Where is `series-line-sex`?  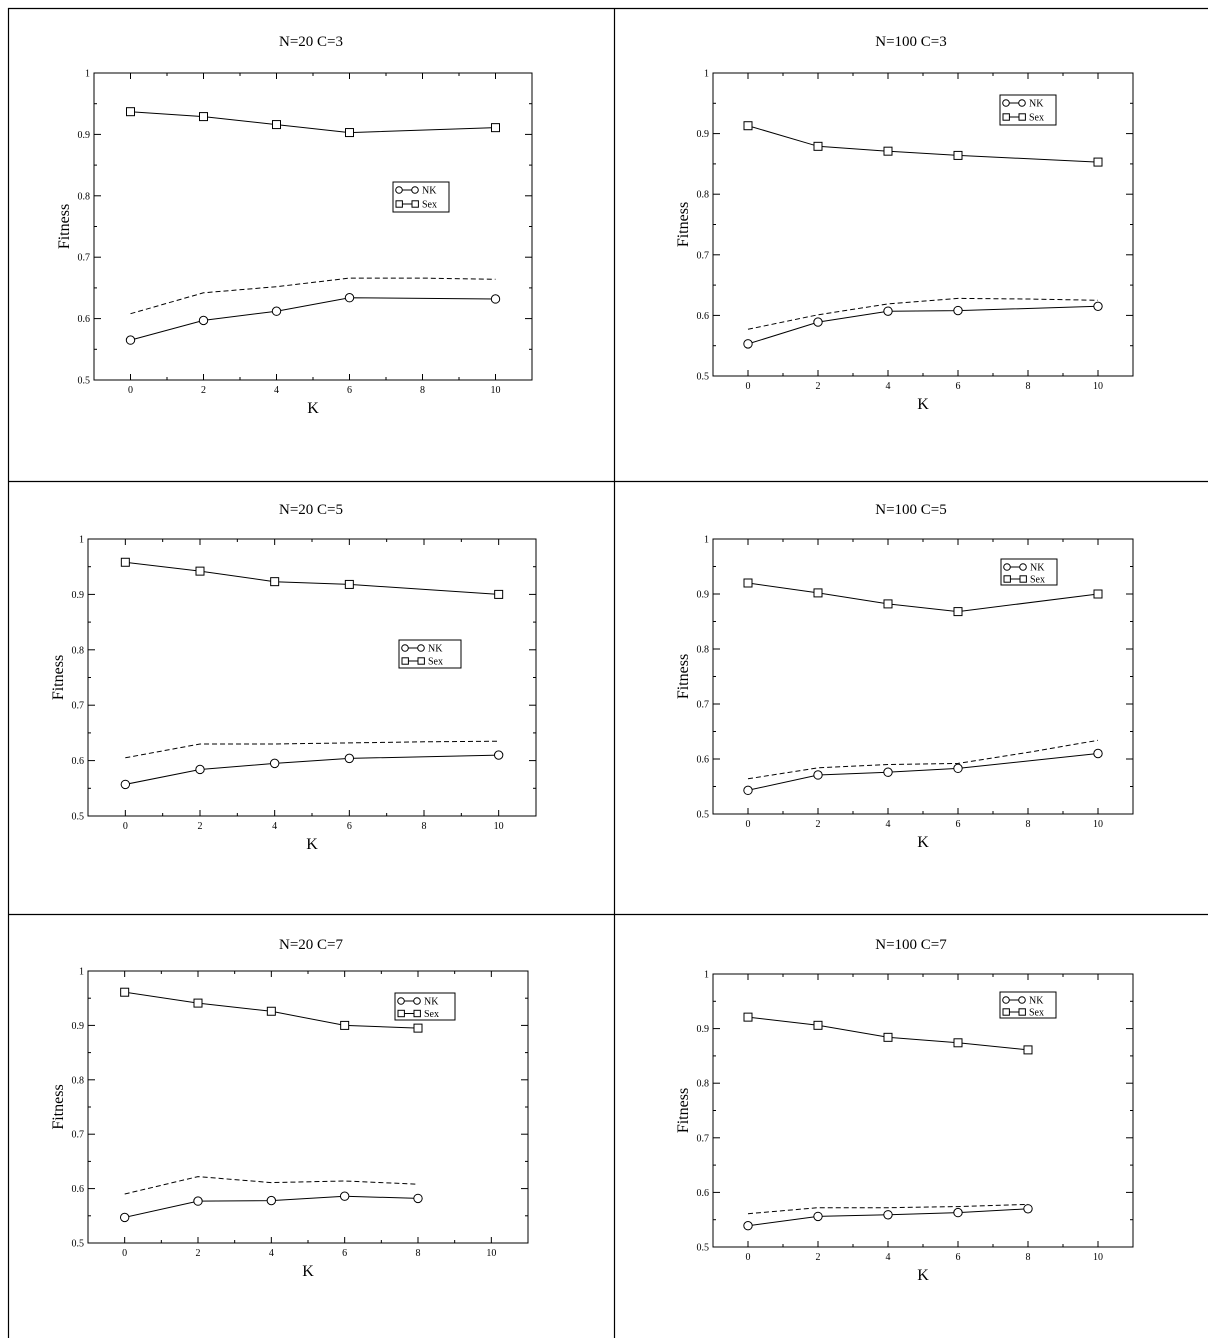 series-line-sex is located at coordinates (923, 144).